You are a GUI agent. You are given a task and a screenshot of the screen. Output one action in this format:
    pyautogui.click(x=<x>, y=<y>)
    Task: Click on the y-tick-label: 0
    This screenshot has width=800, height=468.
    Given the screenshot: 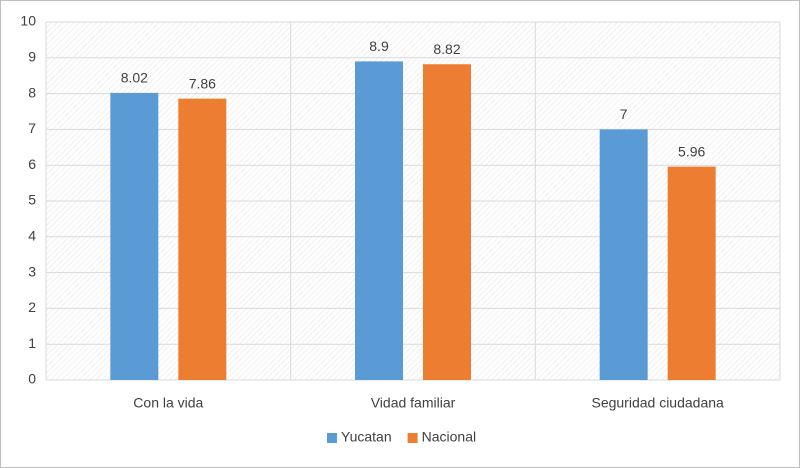 What is the action you would take?
    pyautogui.click(x=32, y=379)
    